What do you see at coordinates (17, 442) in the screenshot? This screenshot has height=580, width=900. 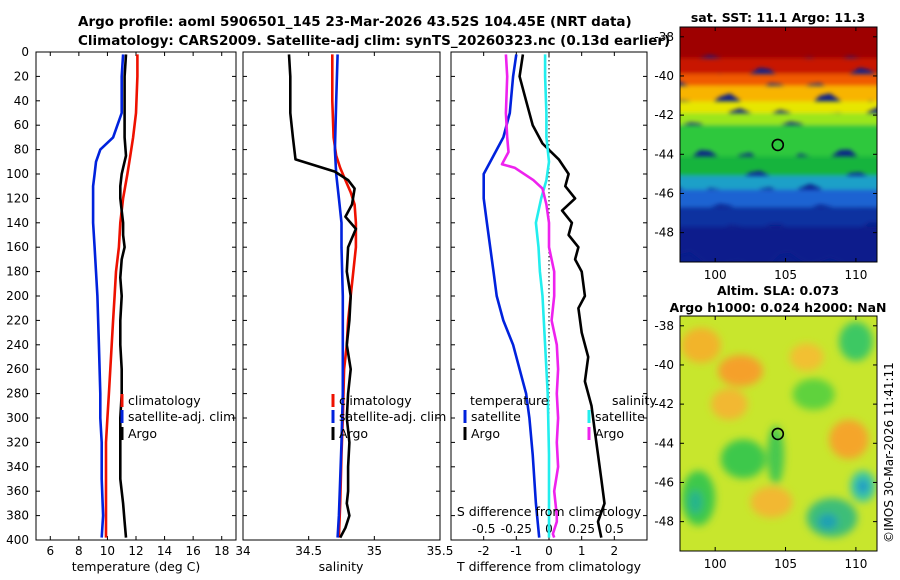 I see `depth-tick-label: 320` at bounding box center [17, 442].